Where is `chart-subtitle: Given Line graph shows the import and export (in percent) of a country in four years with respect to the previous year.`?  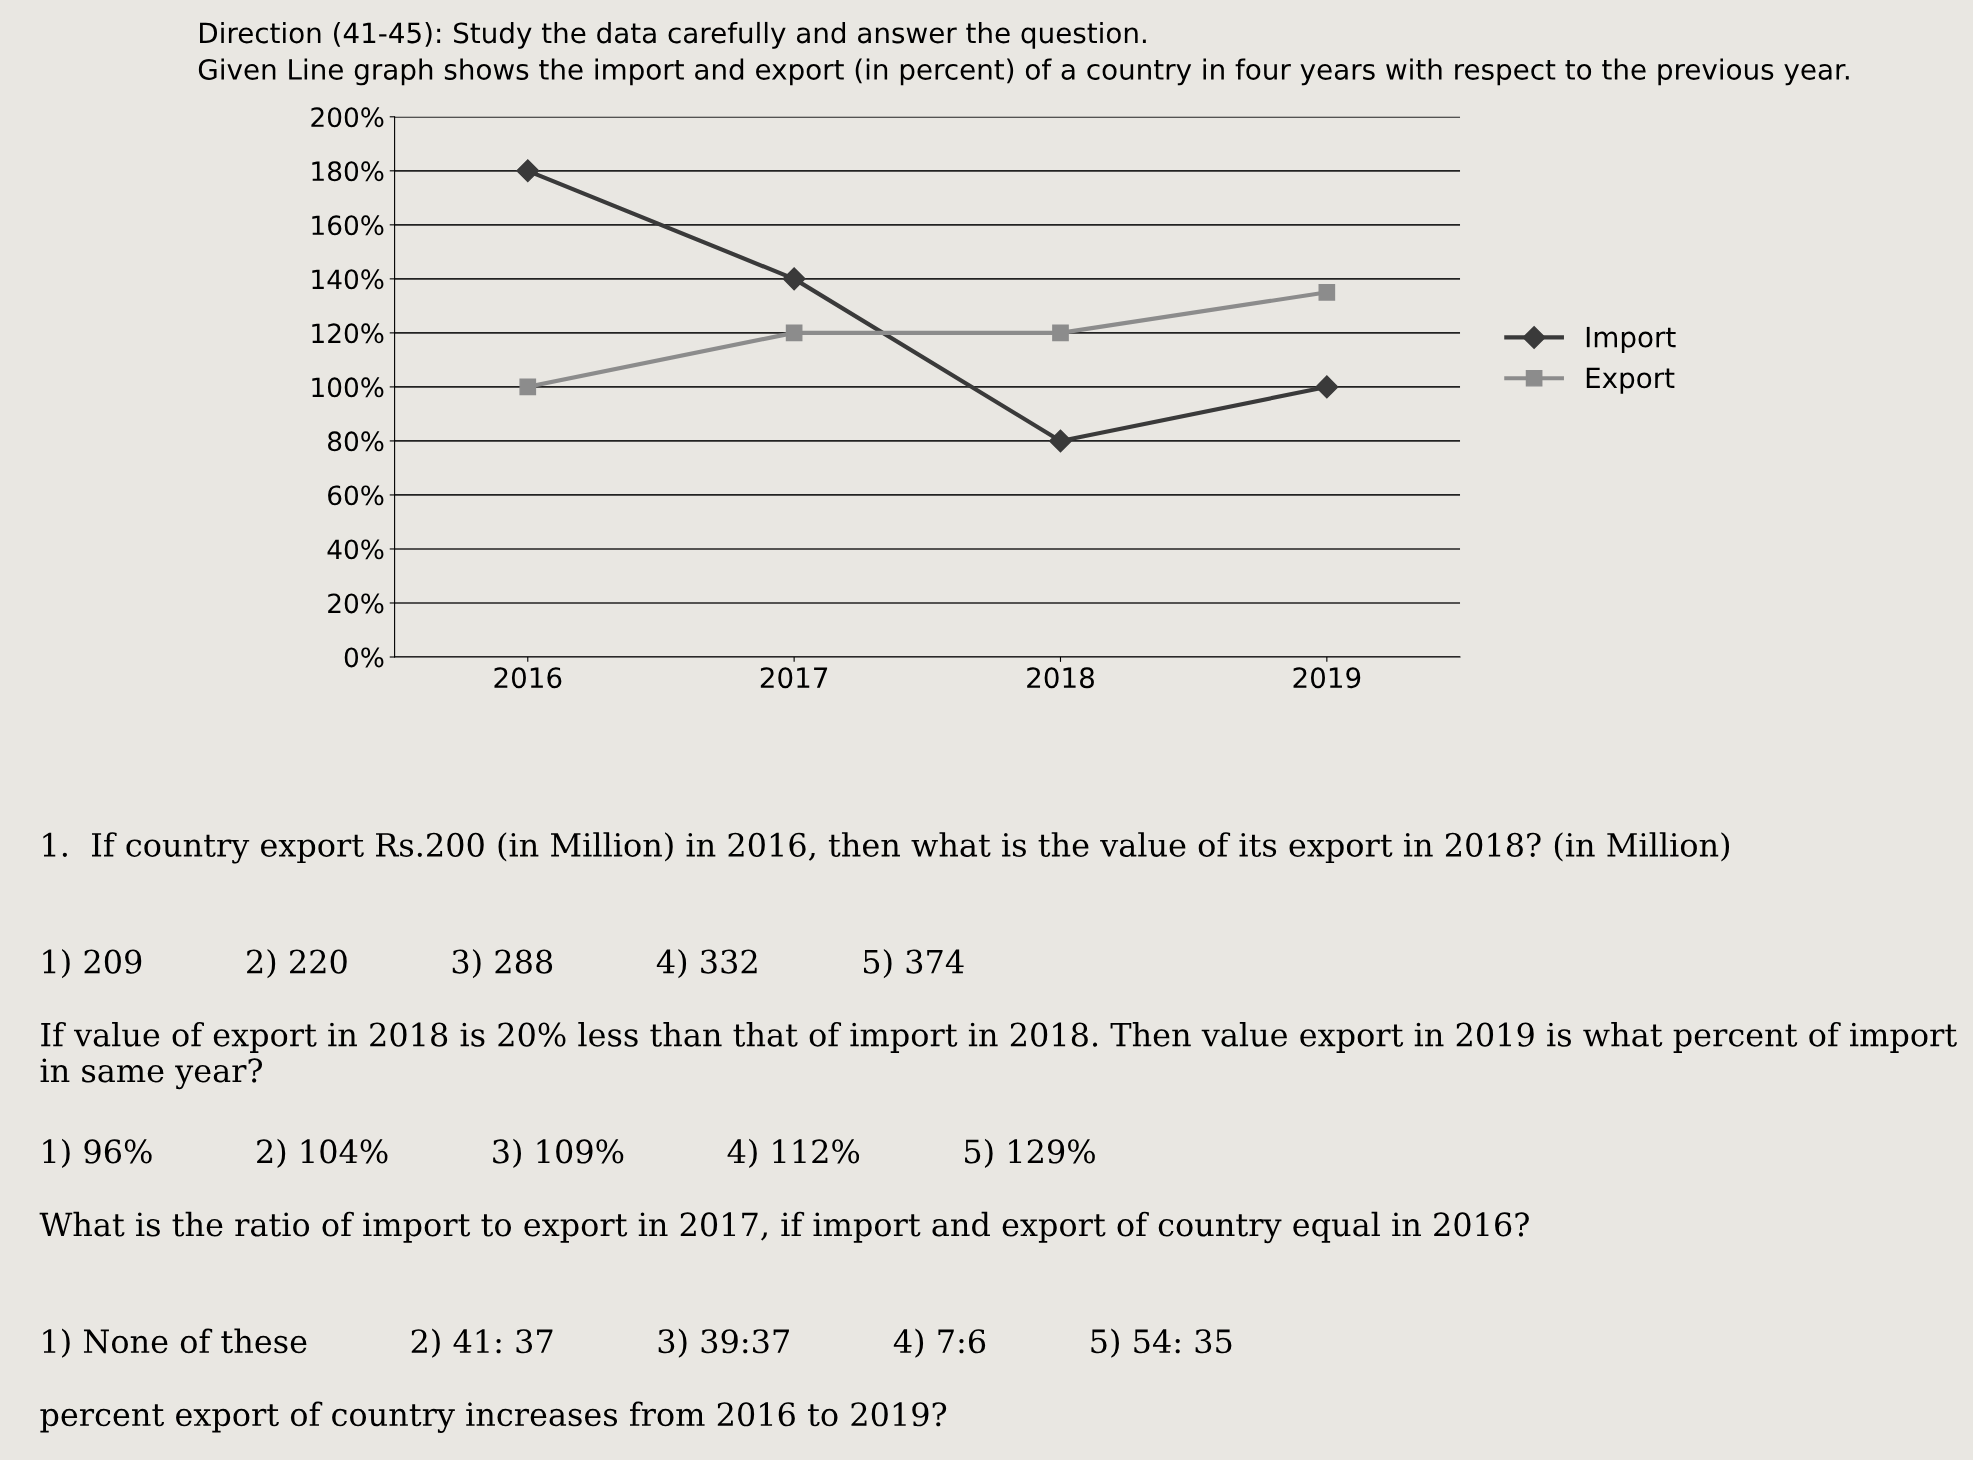
chart-subtitle: Given Line graph shows the import and export (in percent) of a country in four years with respect to the previous year. is located at coordinates (1023, 72).